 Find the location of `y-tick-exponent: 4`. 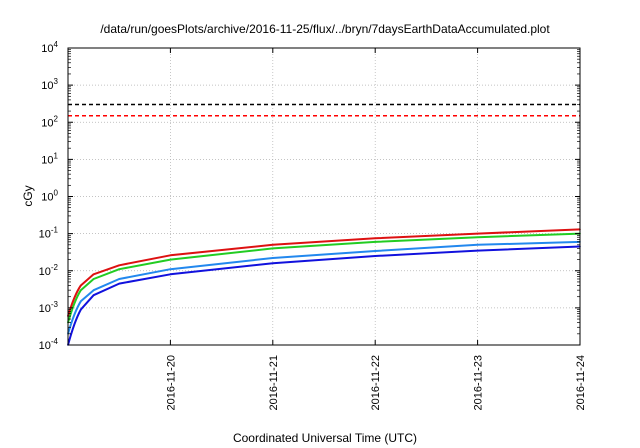

y-tick-exponent: 4 is located at coordinates (56, 44).